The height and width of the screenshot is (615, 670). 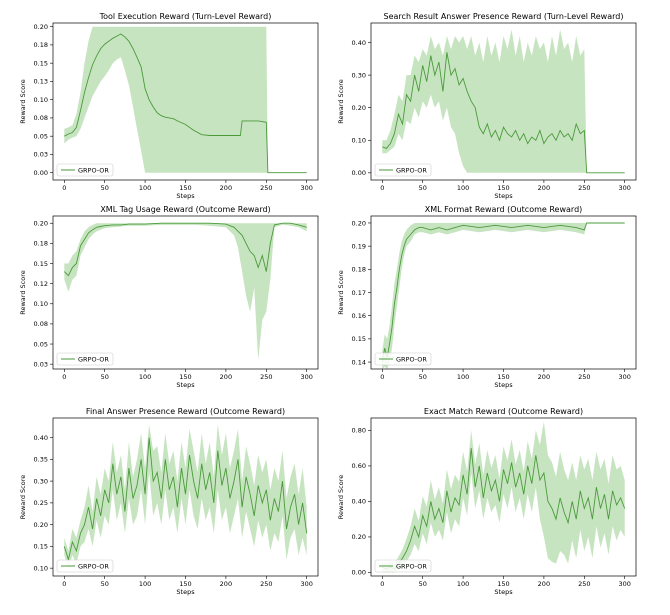 What do you see at coordinates (41, 284) in the screenshot?
I see `y-tick-label: 0.12` at bounding box center [41, 284].